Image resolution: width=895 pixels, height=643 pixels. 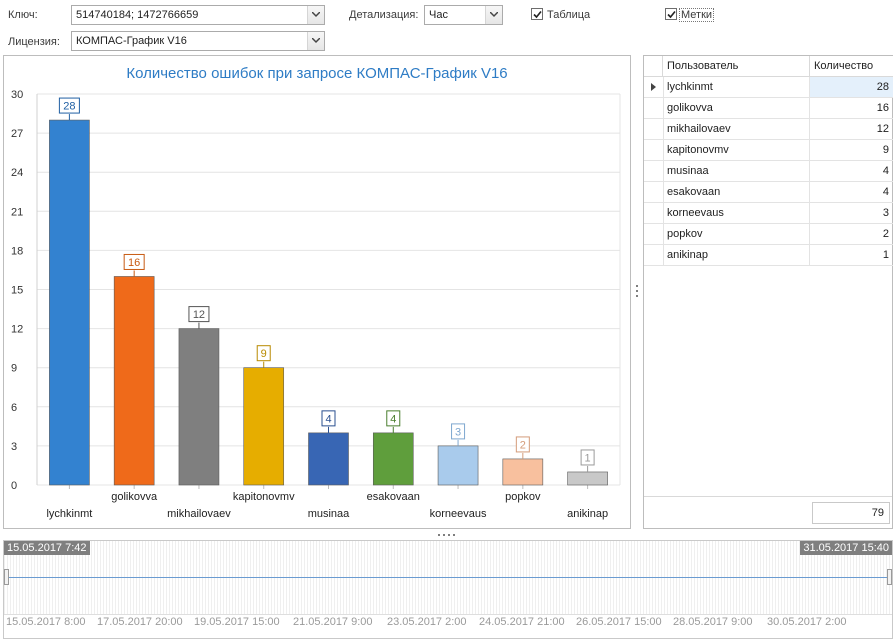 I want to click on cell-user: kapitonovmv, so click(x=736, y=150).